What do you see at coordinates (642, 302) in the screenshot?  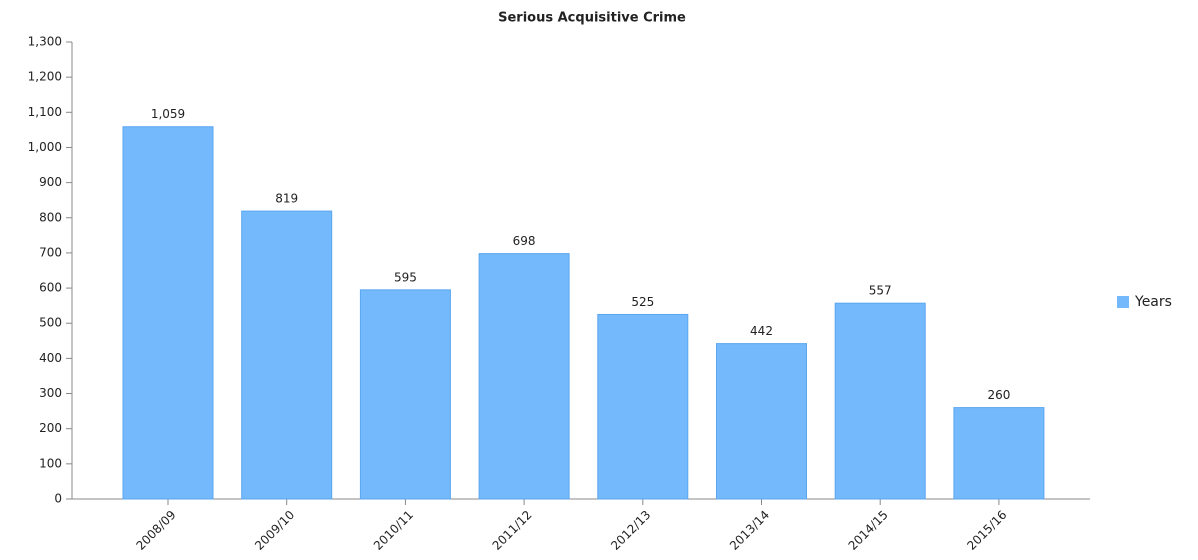 I see `data-label: 525` at bounding box center [642, 302].